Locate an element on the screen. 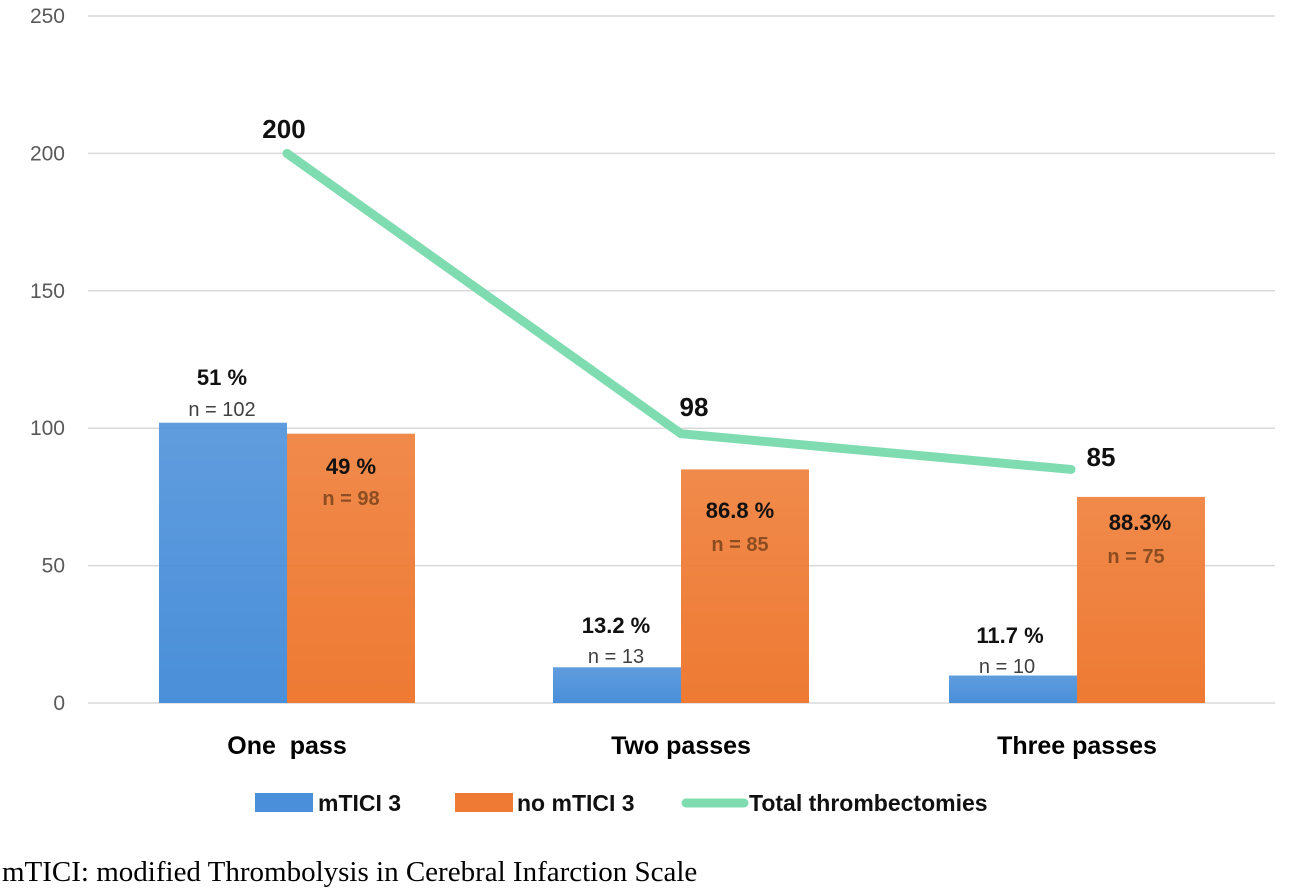 The width and height of the screenshot is (1300, 895). legend-label-total: Total thrombectomies is located at coordinates (868, 803).